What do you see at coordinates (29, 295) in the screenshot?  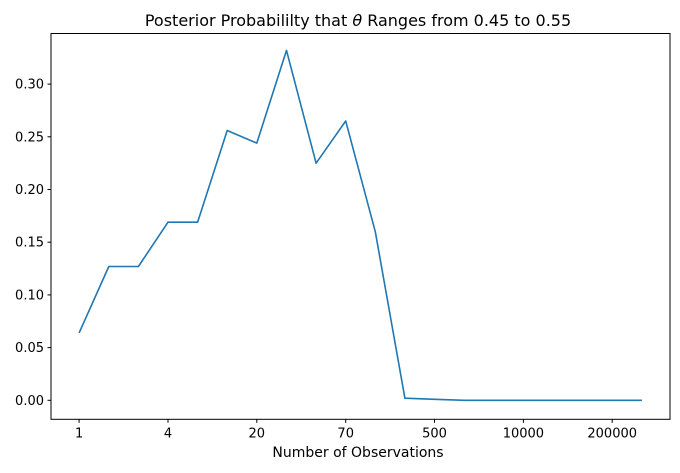 I see `y-tick-label: 0.10` at bounding box center [29, 295].